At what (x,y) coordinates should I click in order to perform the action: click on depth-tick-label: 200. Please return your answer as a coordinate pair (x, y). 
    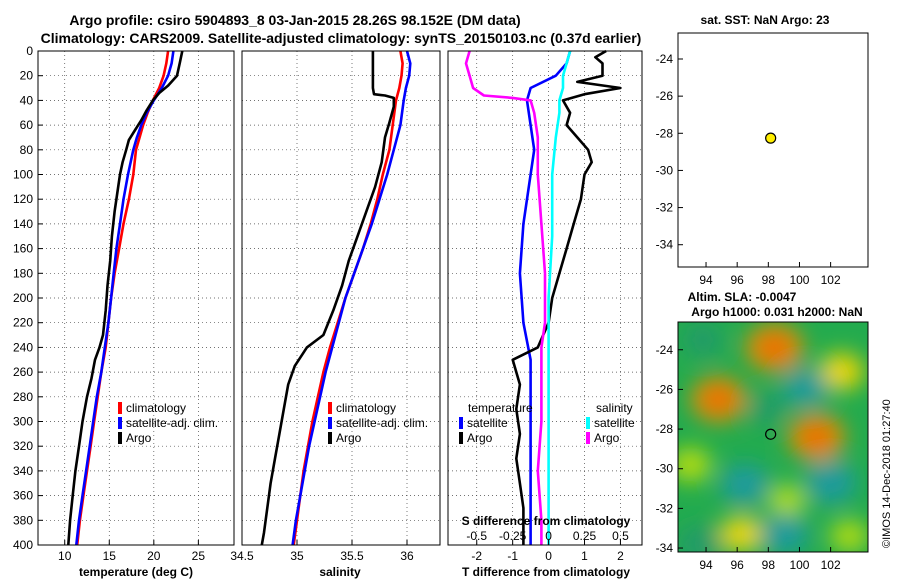
    Looking at the image, I should click on (23, 298).